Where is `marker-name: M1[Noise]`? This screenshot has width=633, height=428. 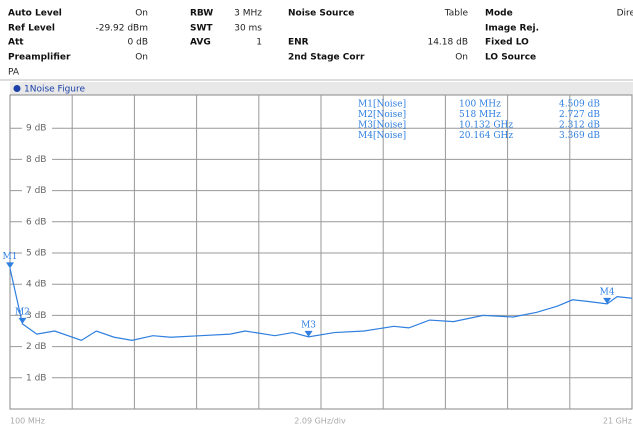 marker-name: M1[Noise] is located at coordinates (382, 105).